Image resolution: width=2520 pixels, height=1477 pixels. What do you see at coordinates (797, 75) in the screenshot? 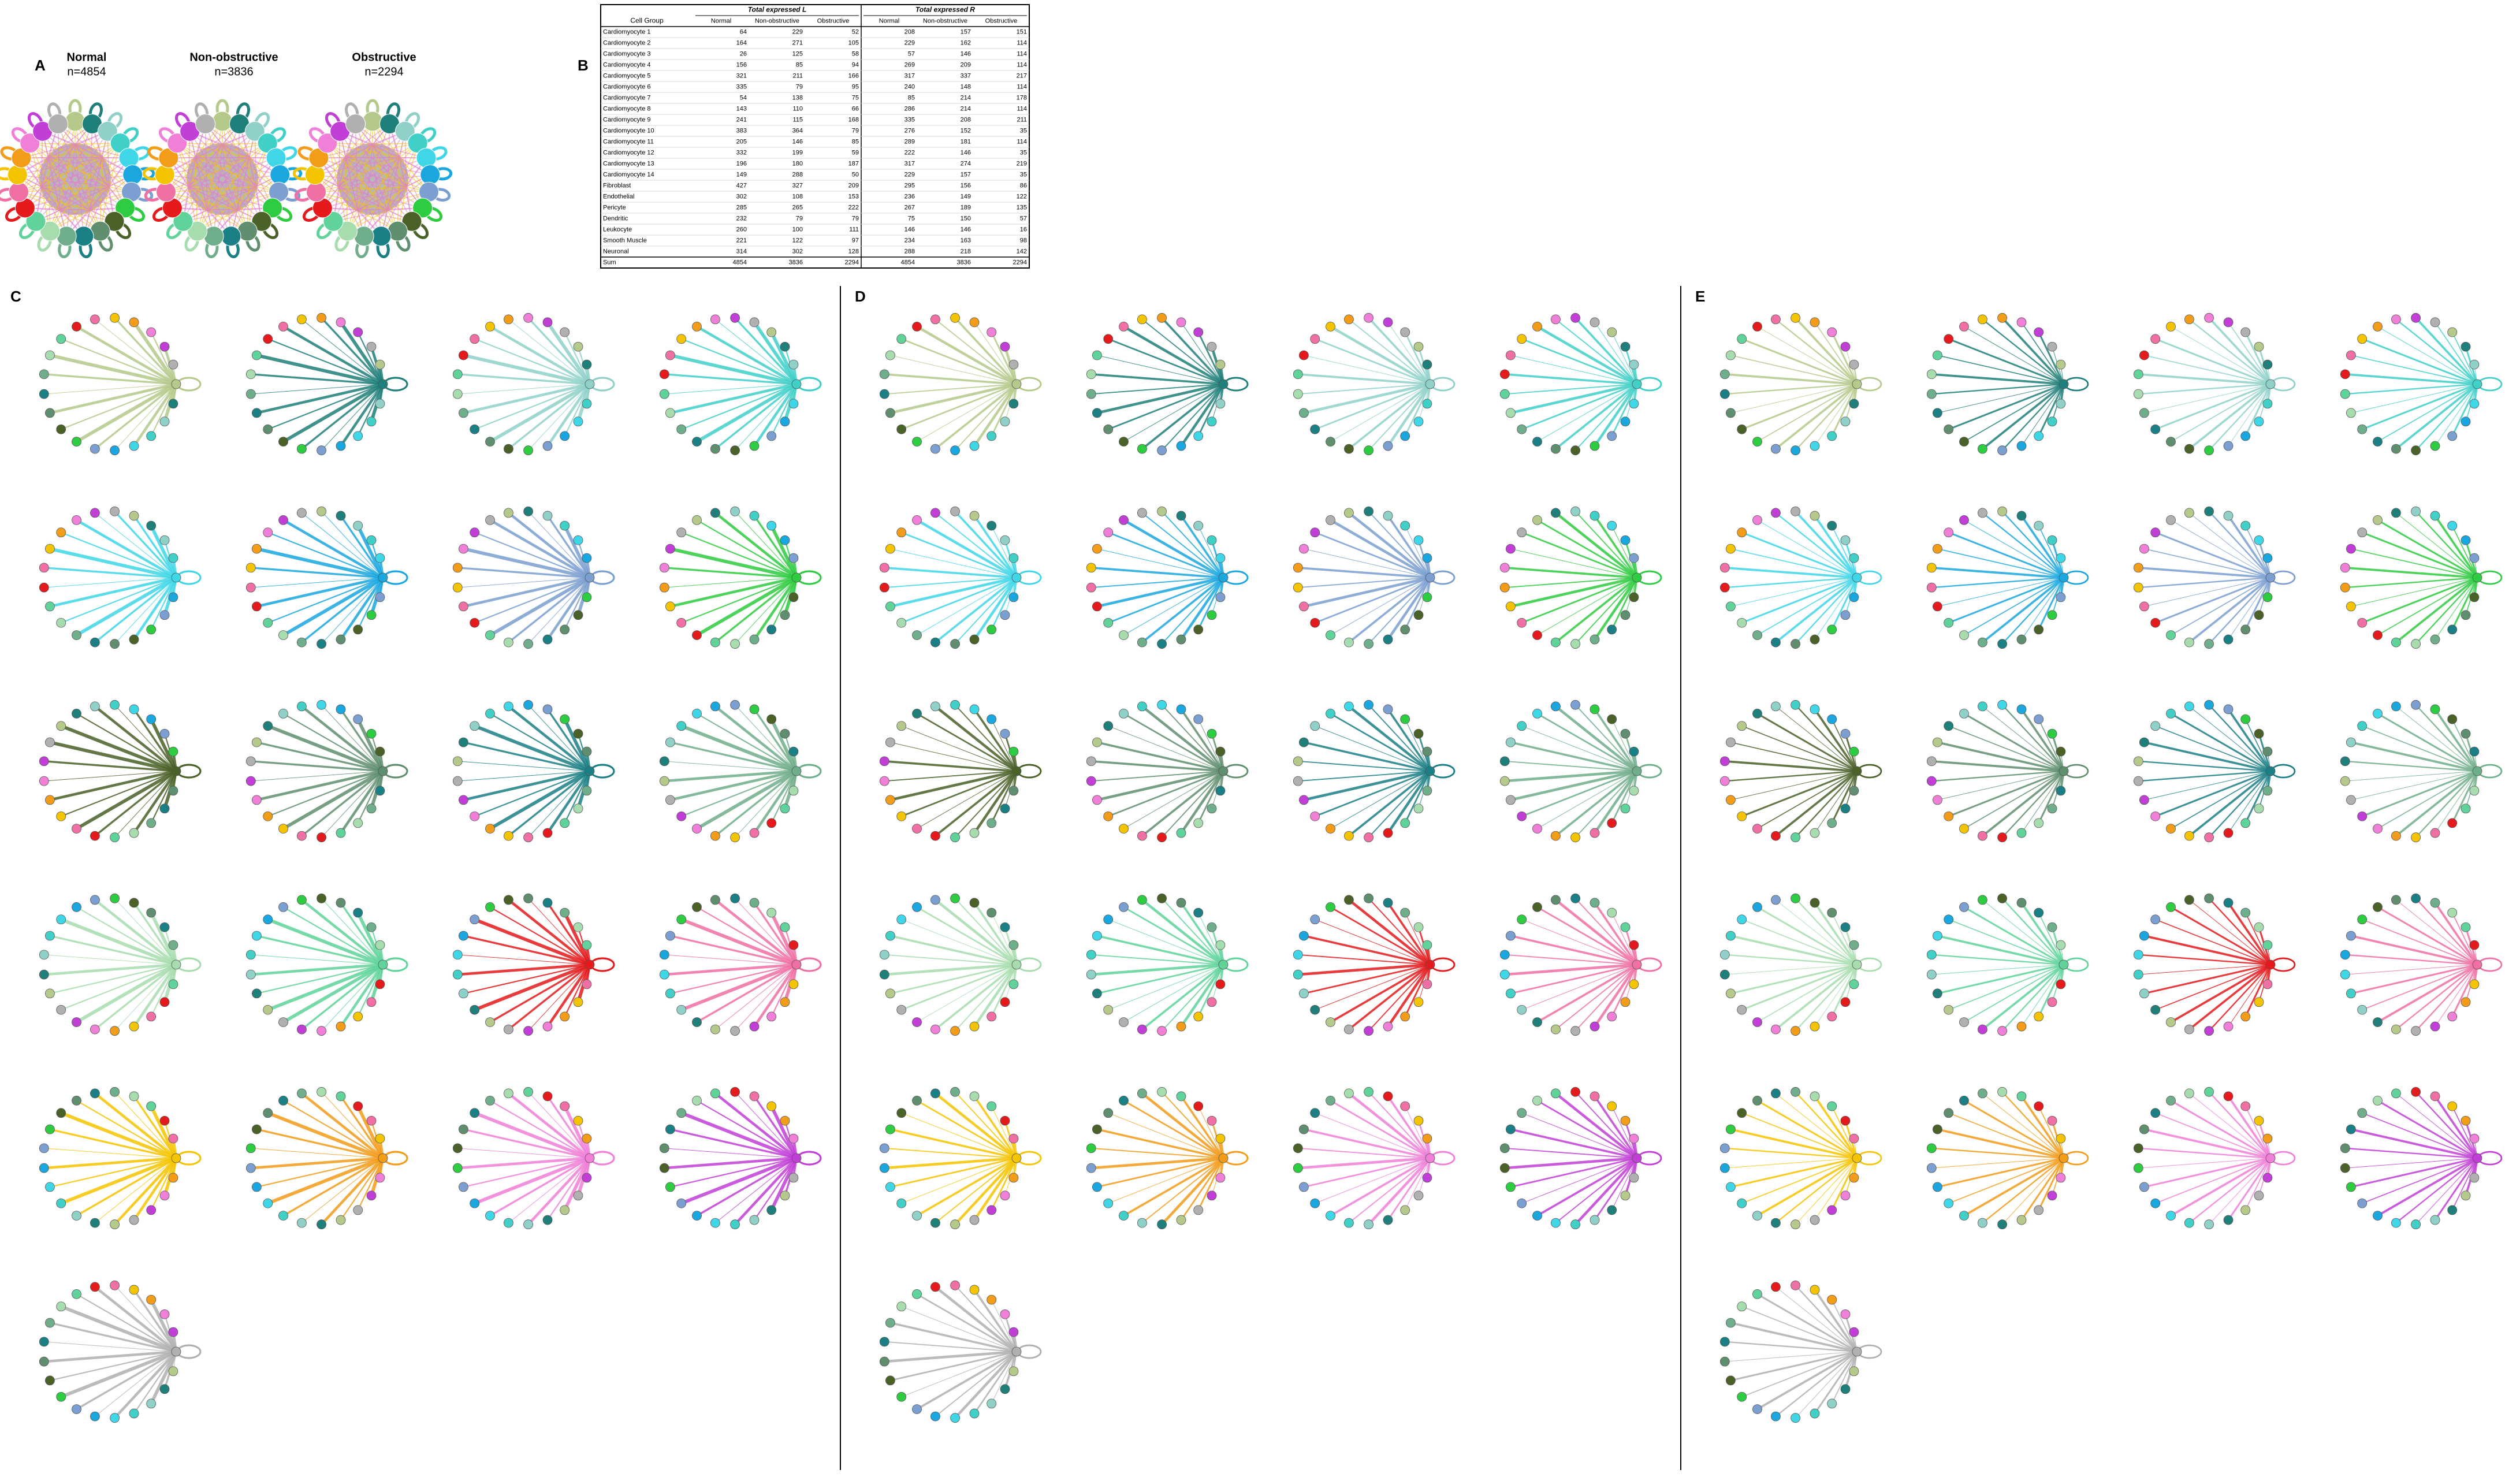
I see `table-cell: 211` at bounding box center [797, 75].